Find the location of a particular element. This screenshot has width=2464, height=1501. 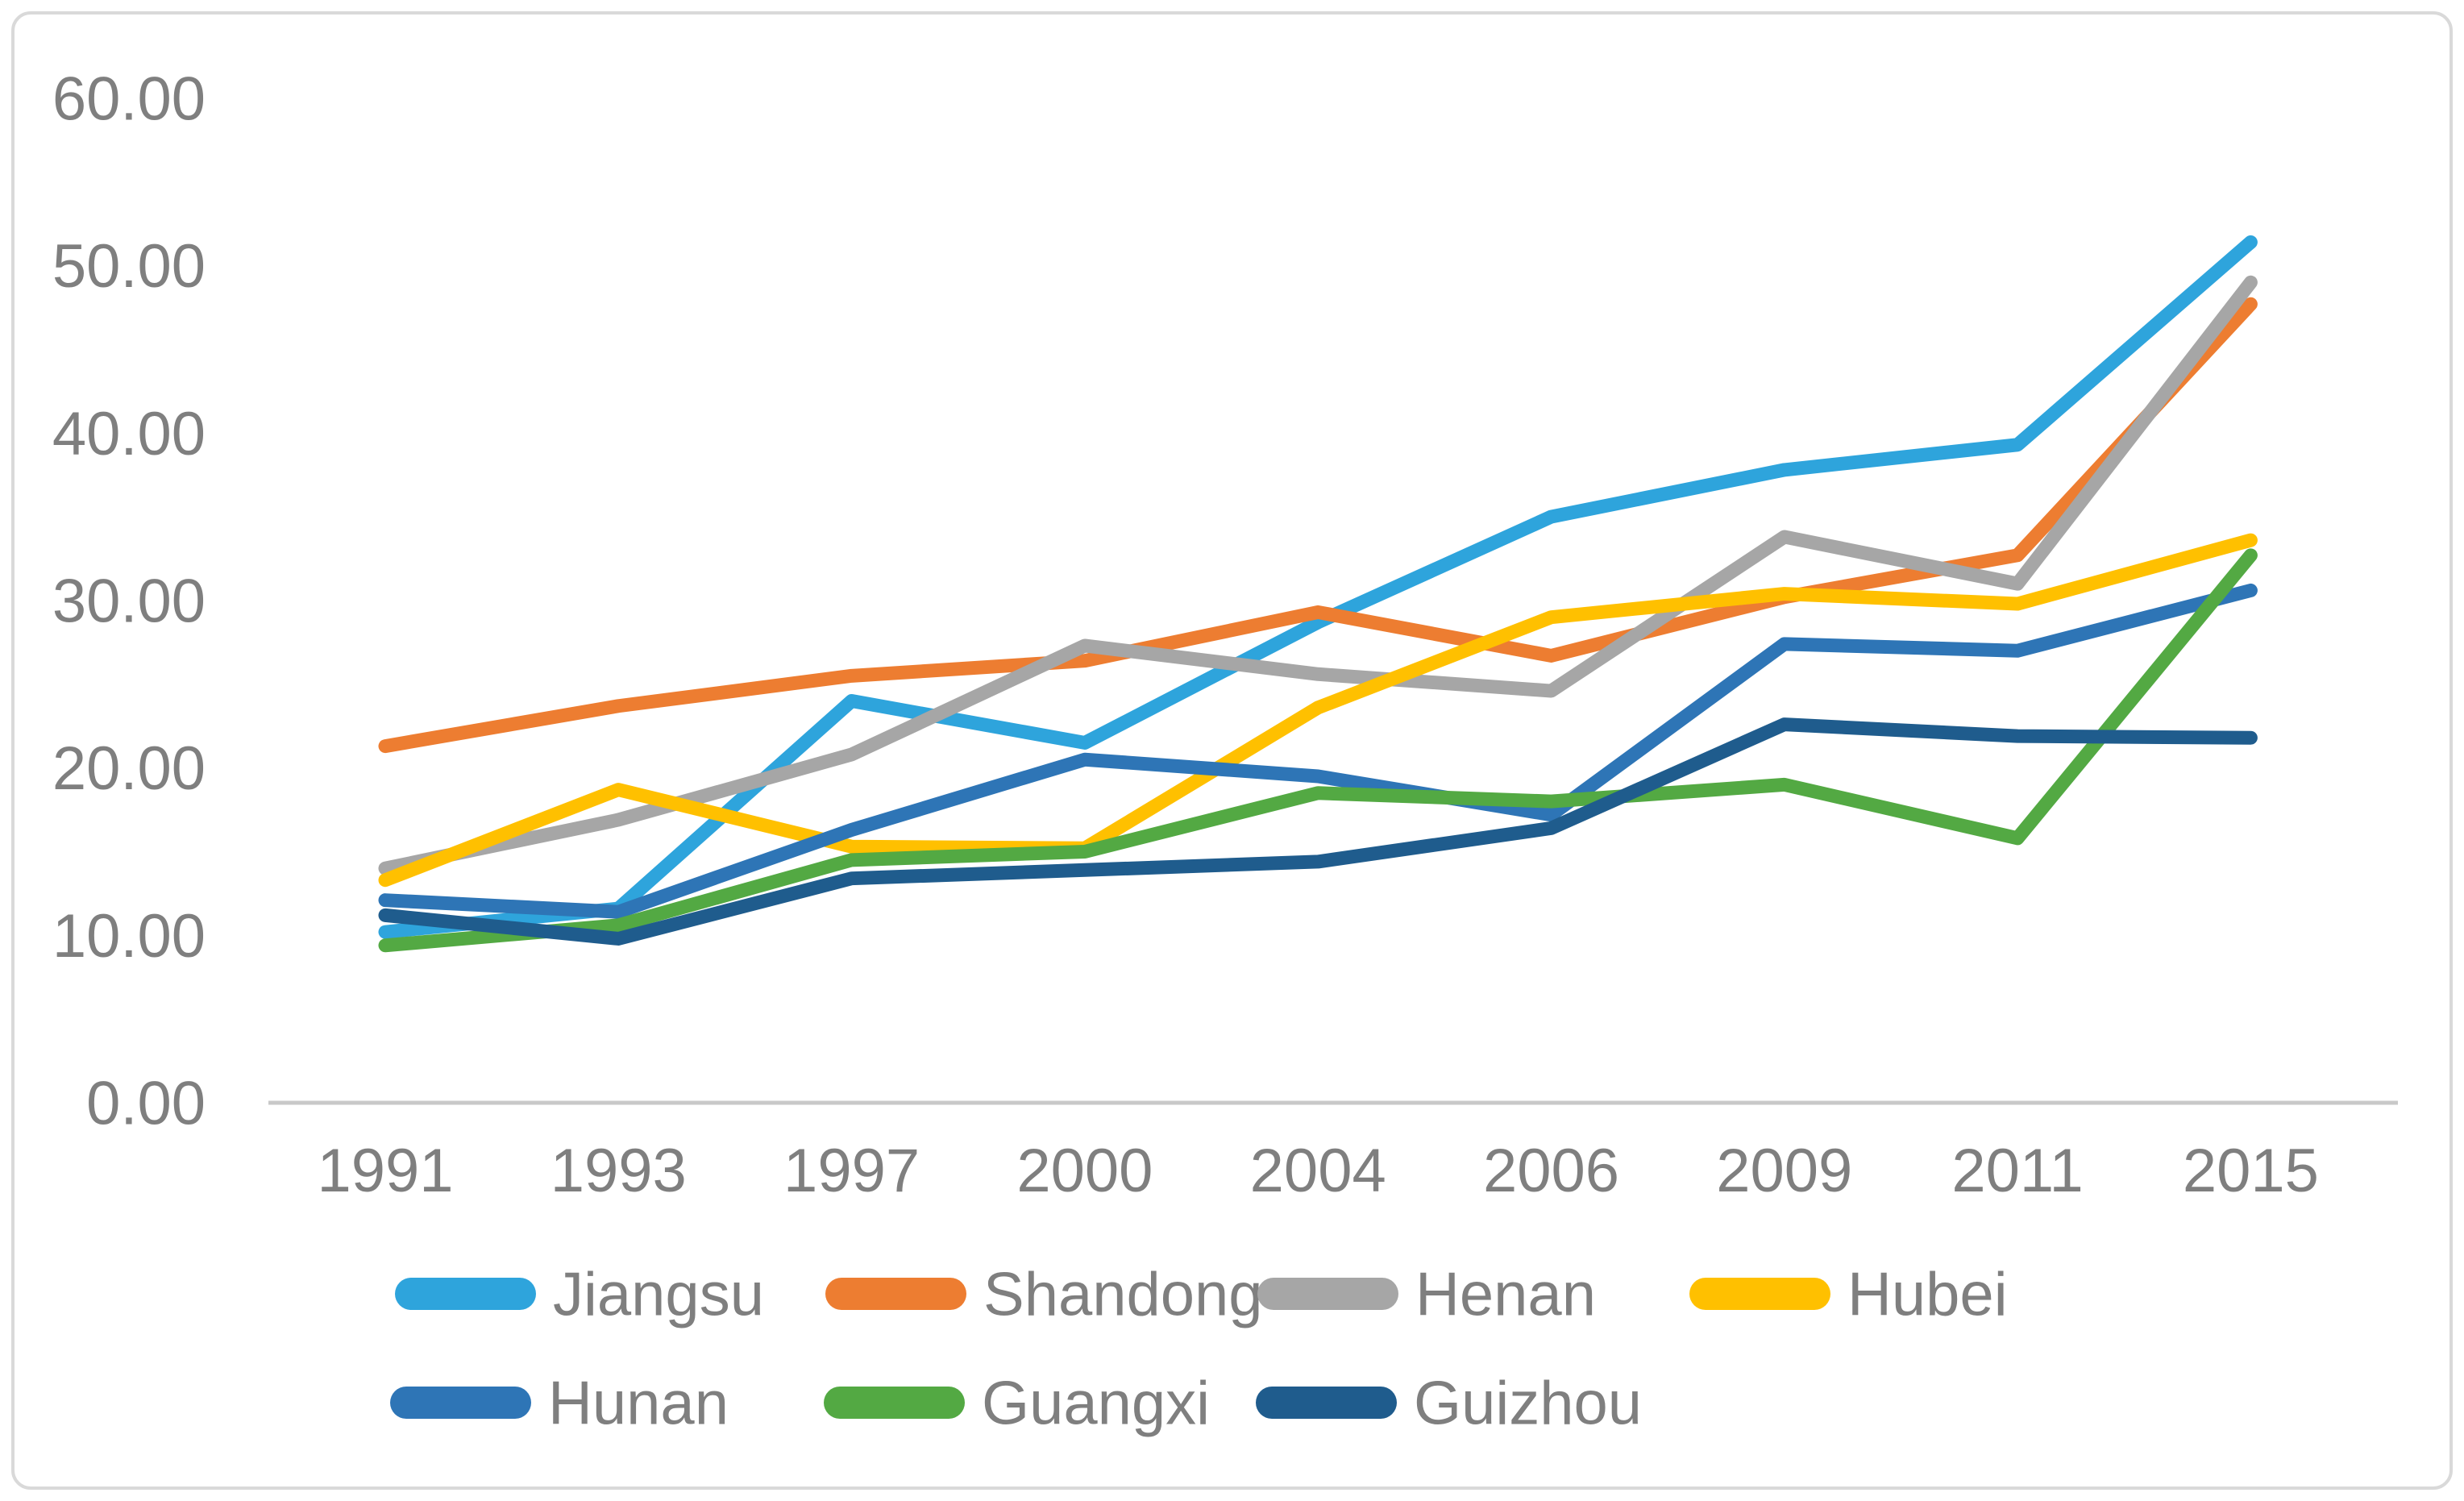

x-axis-tick-label: 1991 is located at coordinates (385, 1171).